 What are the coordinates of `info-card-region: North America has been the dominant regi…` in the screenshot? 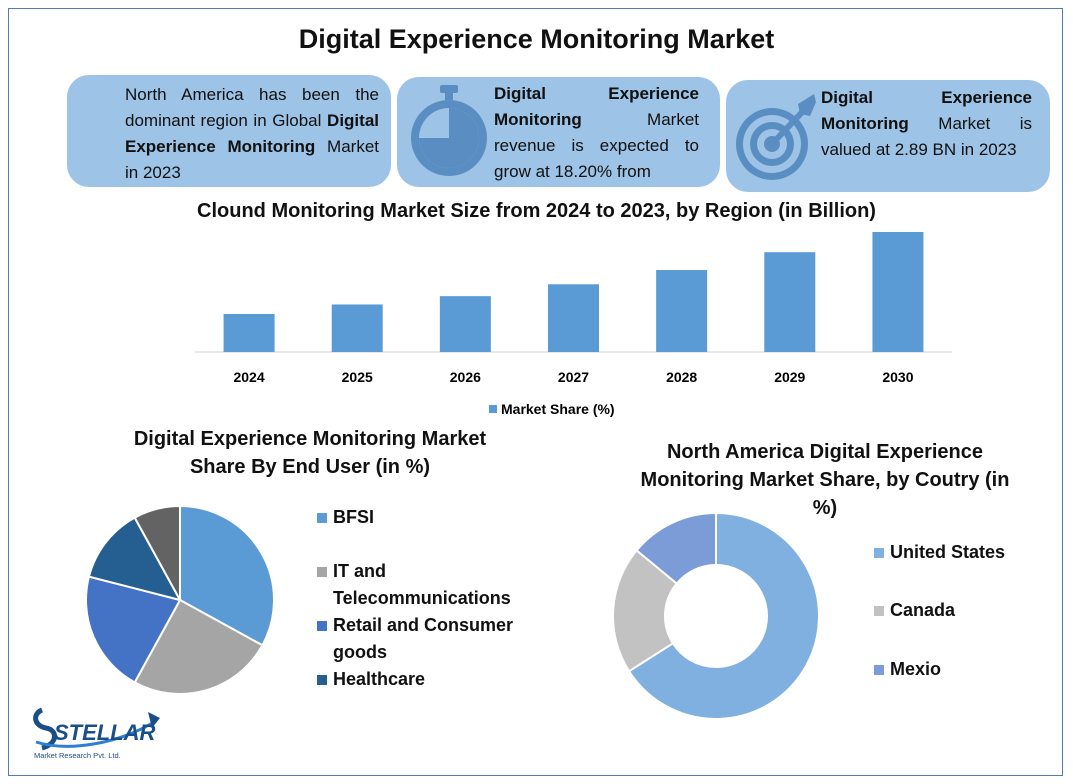 It's located at (229, 131).